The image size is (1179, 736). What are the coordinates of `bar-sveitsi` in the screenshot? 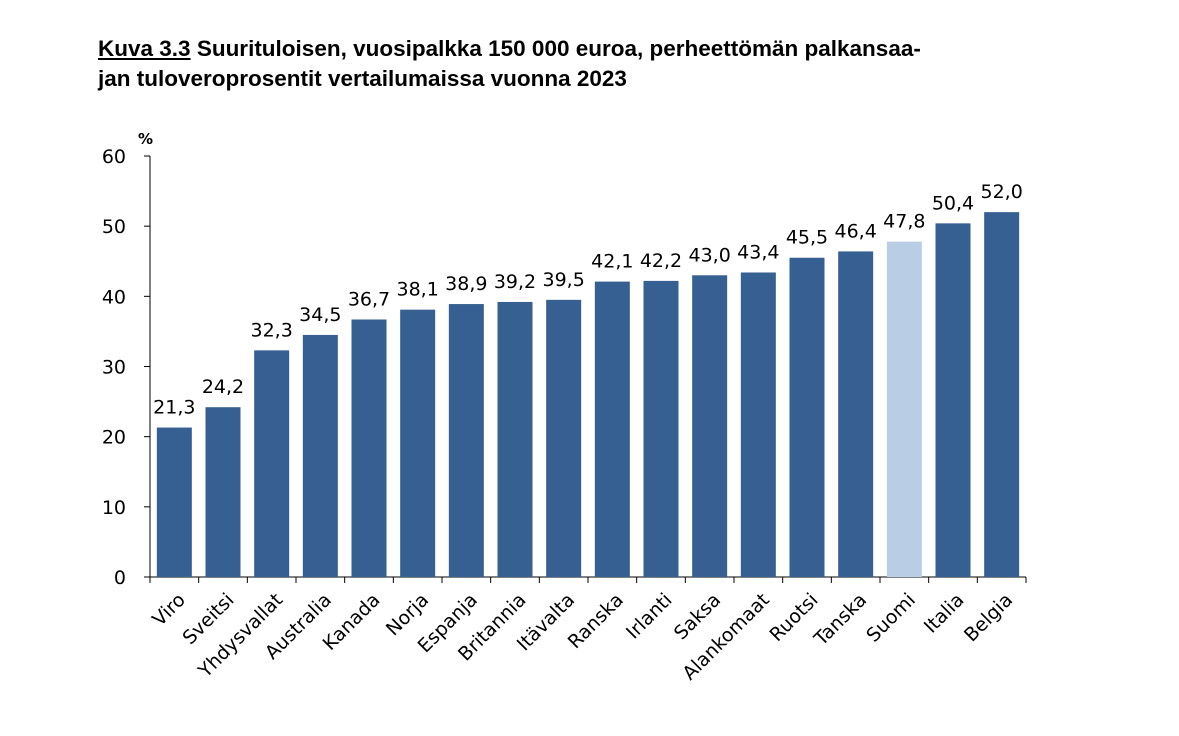 It's located at (223, 492).